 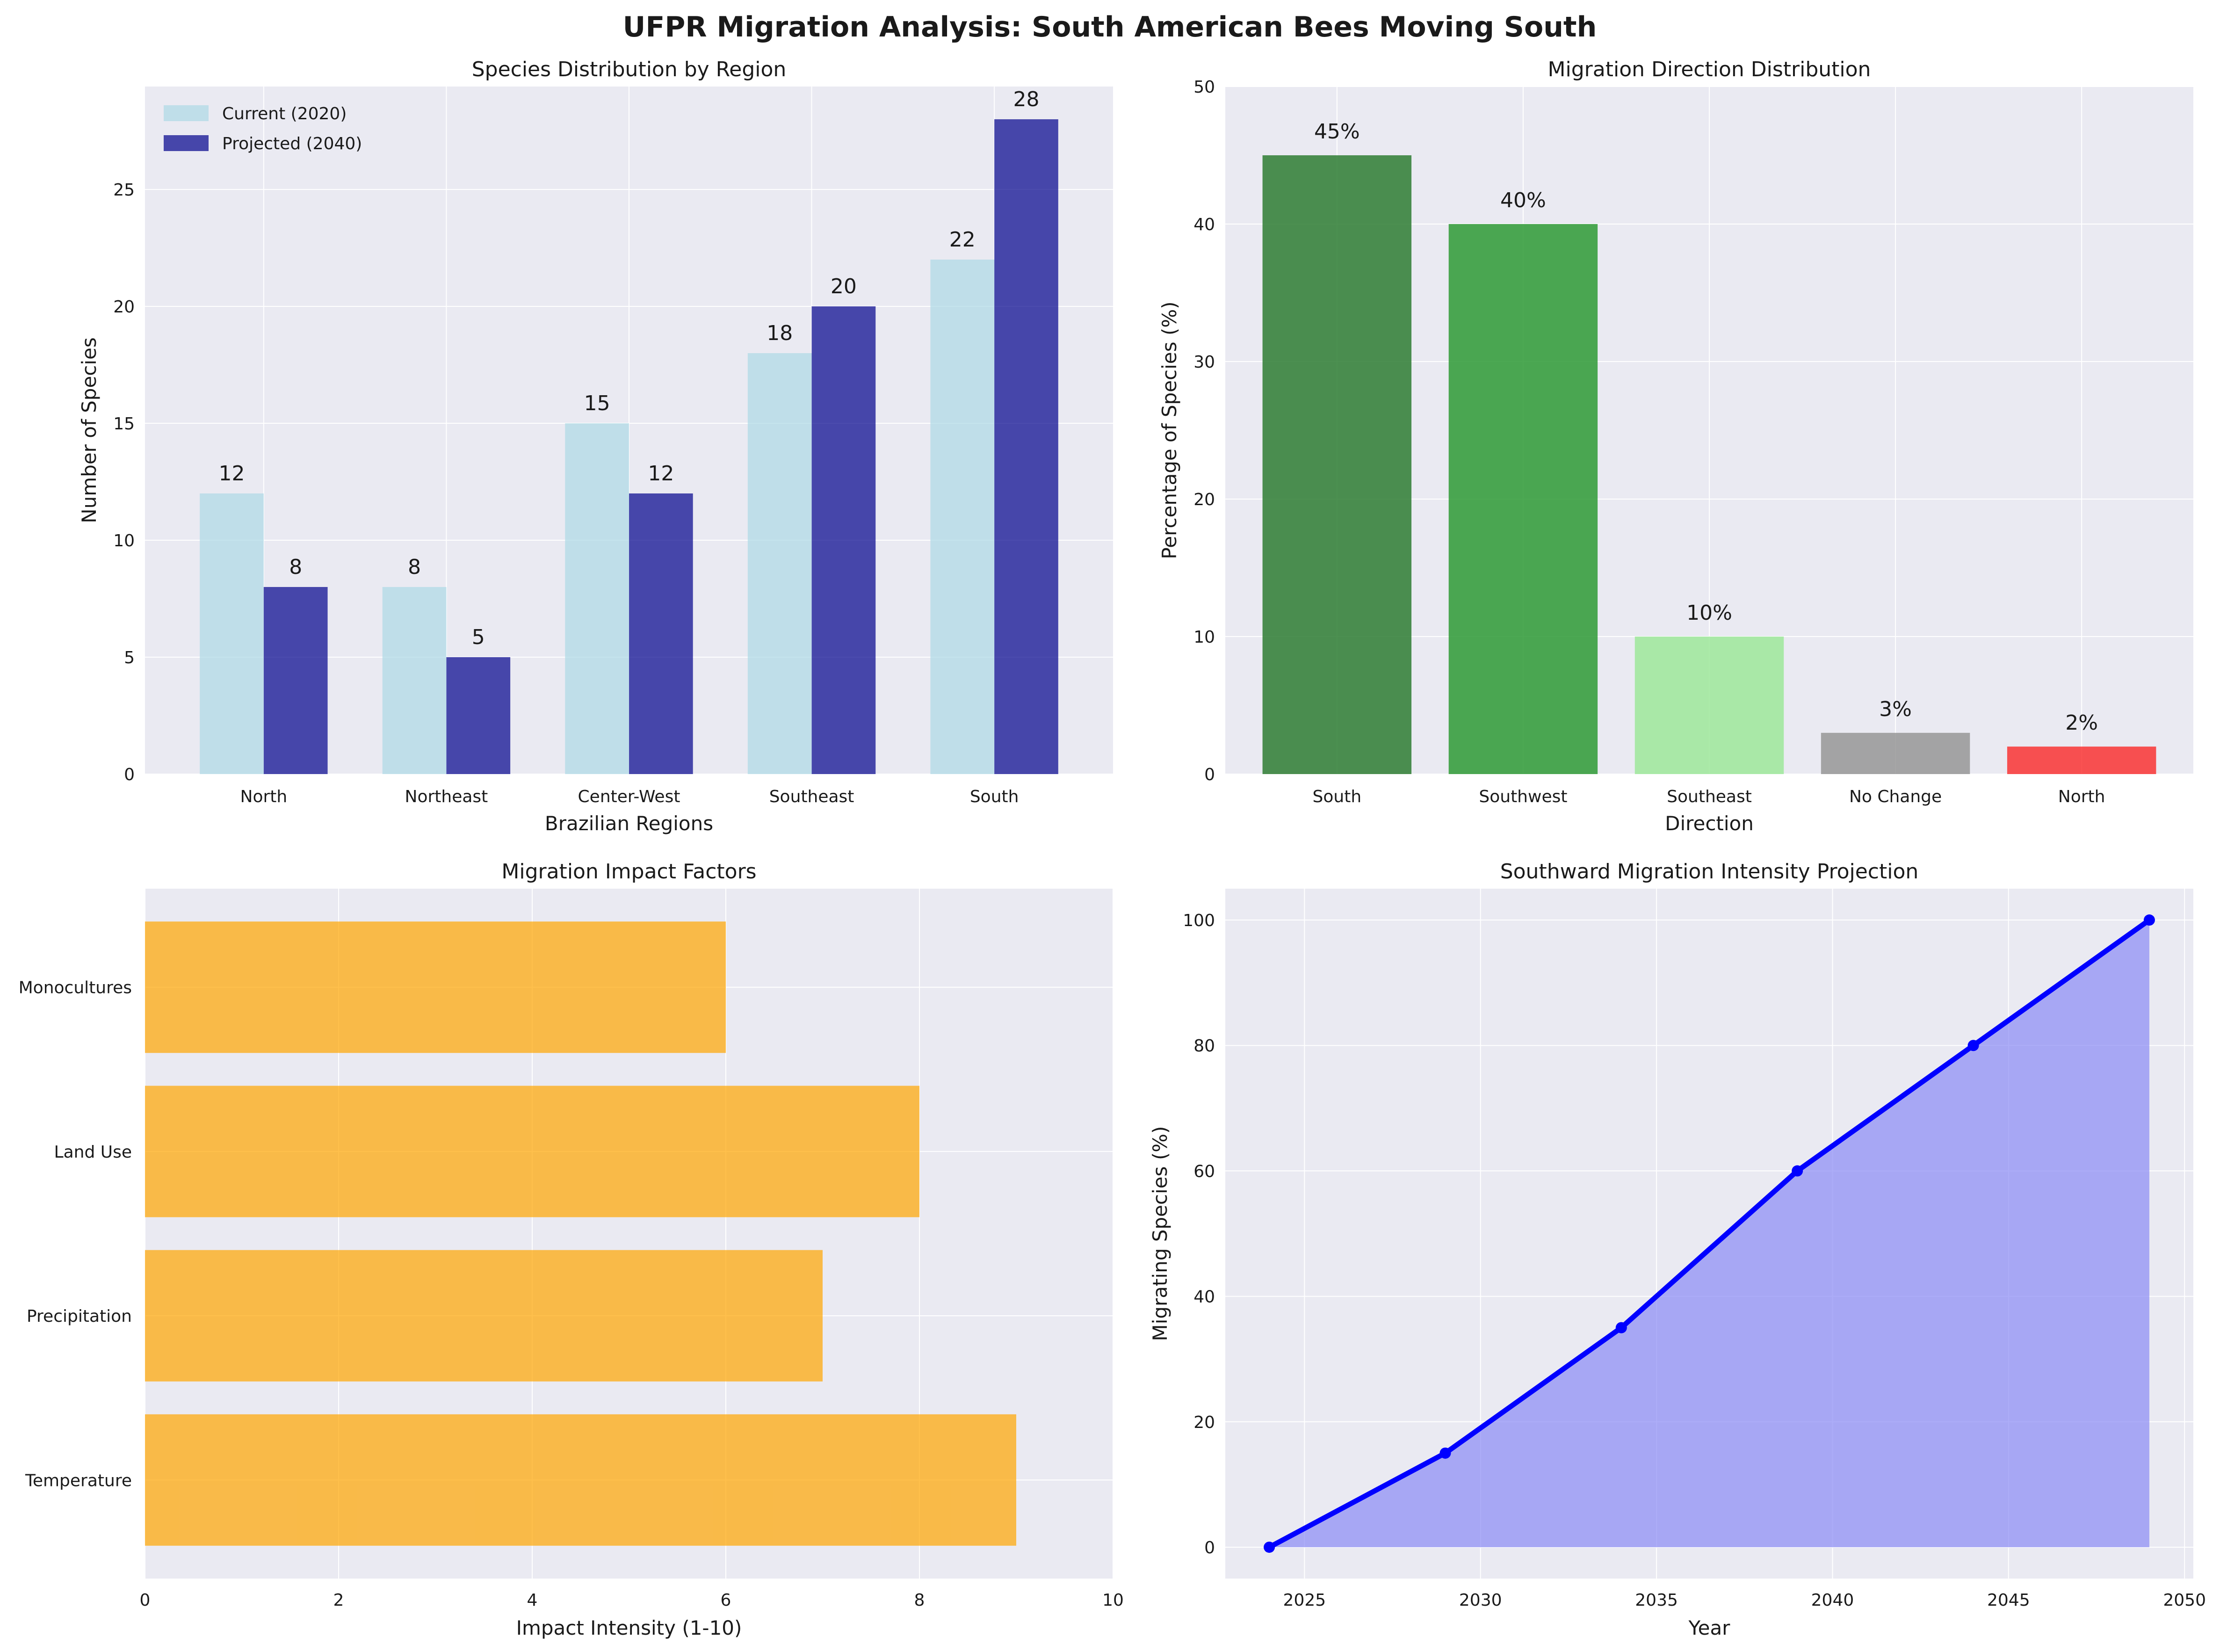 What do you see at coordinates (628, 872) in the screenshot?
I see `panel-3-title: Migration Impact Factors` at bounding box center [628, 872].